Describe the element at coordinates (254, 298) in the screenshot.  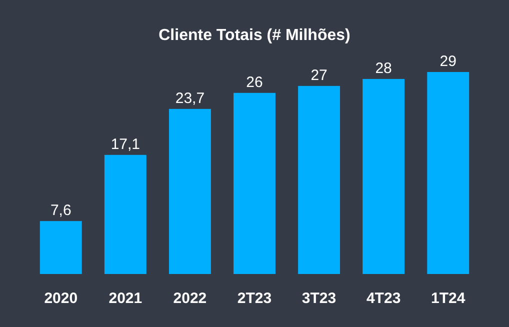
I see `x-tick-label: 2T23` at that location.